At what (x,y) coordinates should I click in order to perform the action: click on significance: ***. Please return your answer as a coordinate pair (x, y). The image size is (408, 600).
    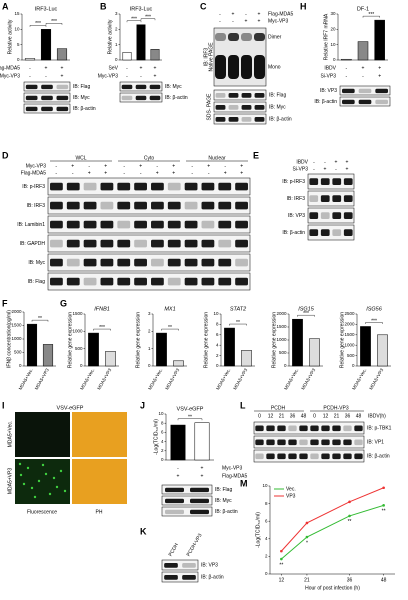
    Looking at the image, I should click on (148, 18).